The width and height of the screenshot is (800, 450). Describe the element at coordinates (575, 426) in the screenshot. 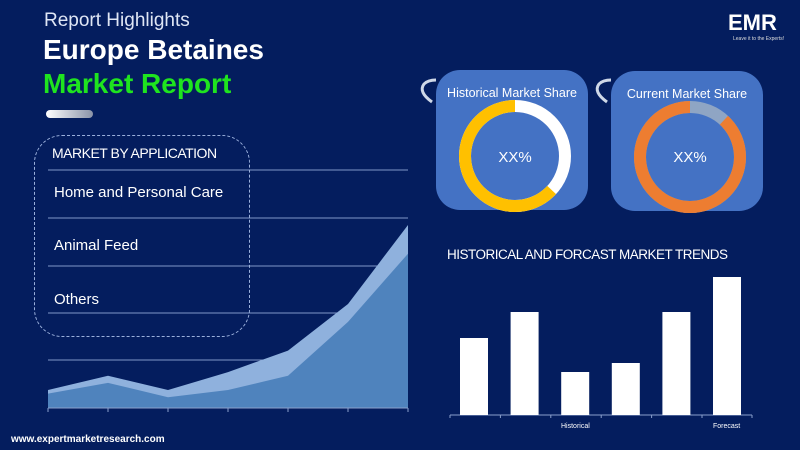

I see `x-tick-label: Historical` at that location.